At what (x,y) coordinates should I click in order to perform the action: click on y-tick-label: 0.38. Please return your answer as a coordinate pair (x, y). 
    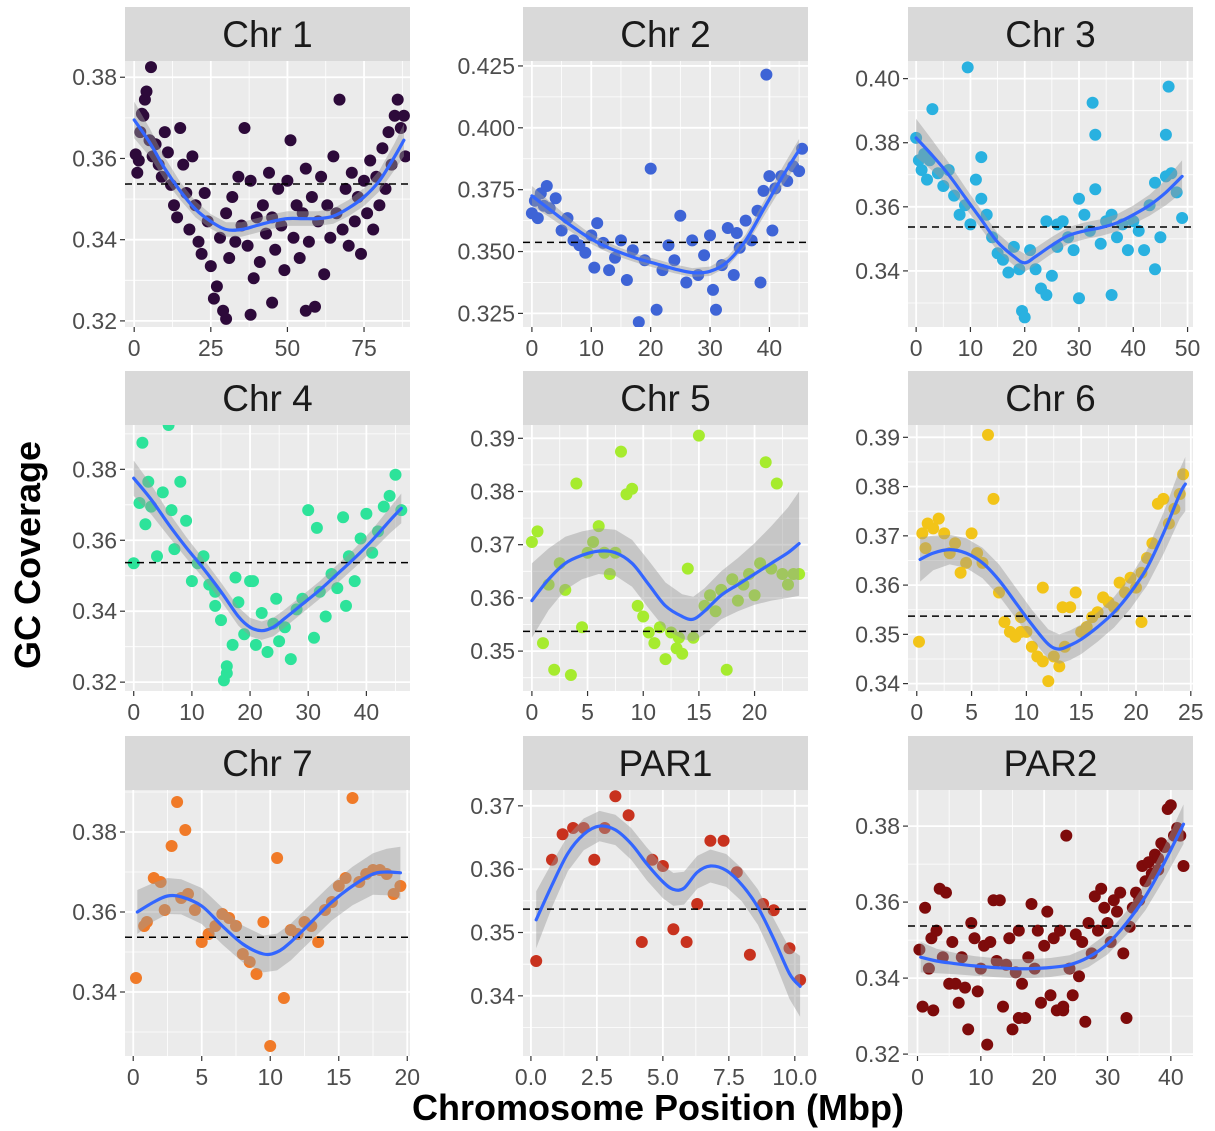
    Looking at the image, I should click on (94, 469).